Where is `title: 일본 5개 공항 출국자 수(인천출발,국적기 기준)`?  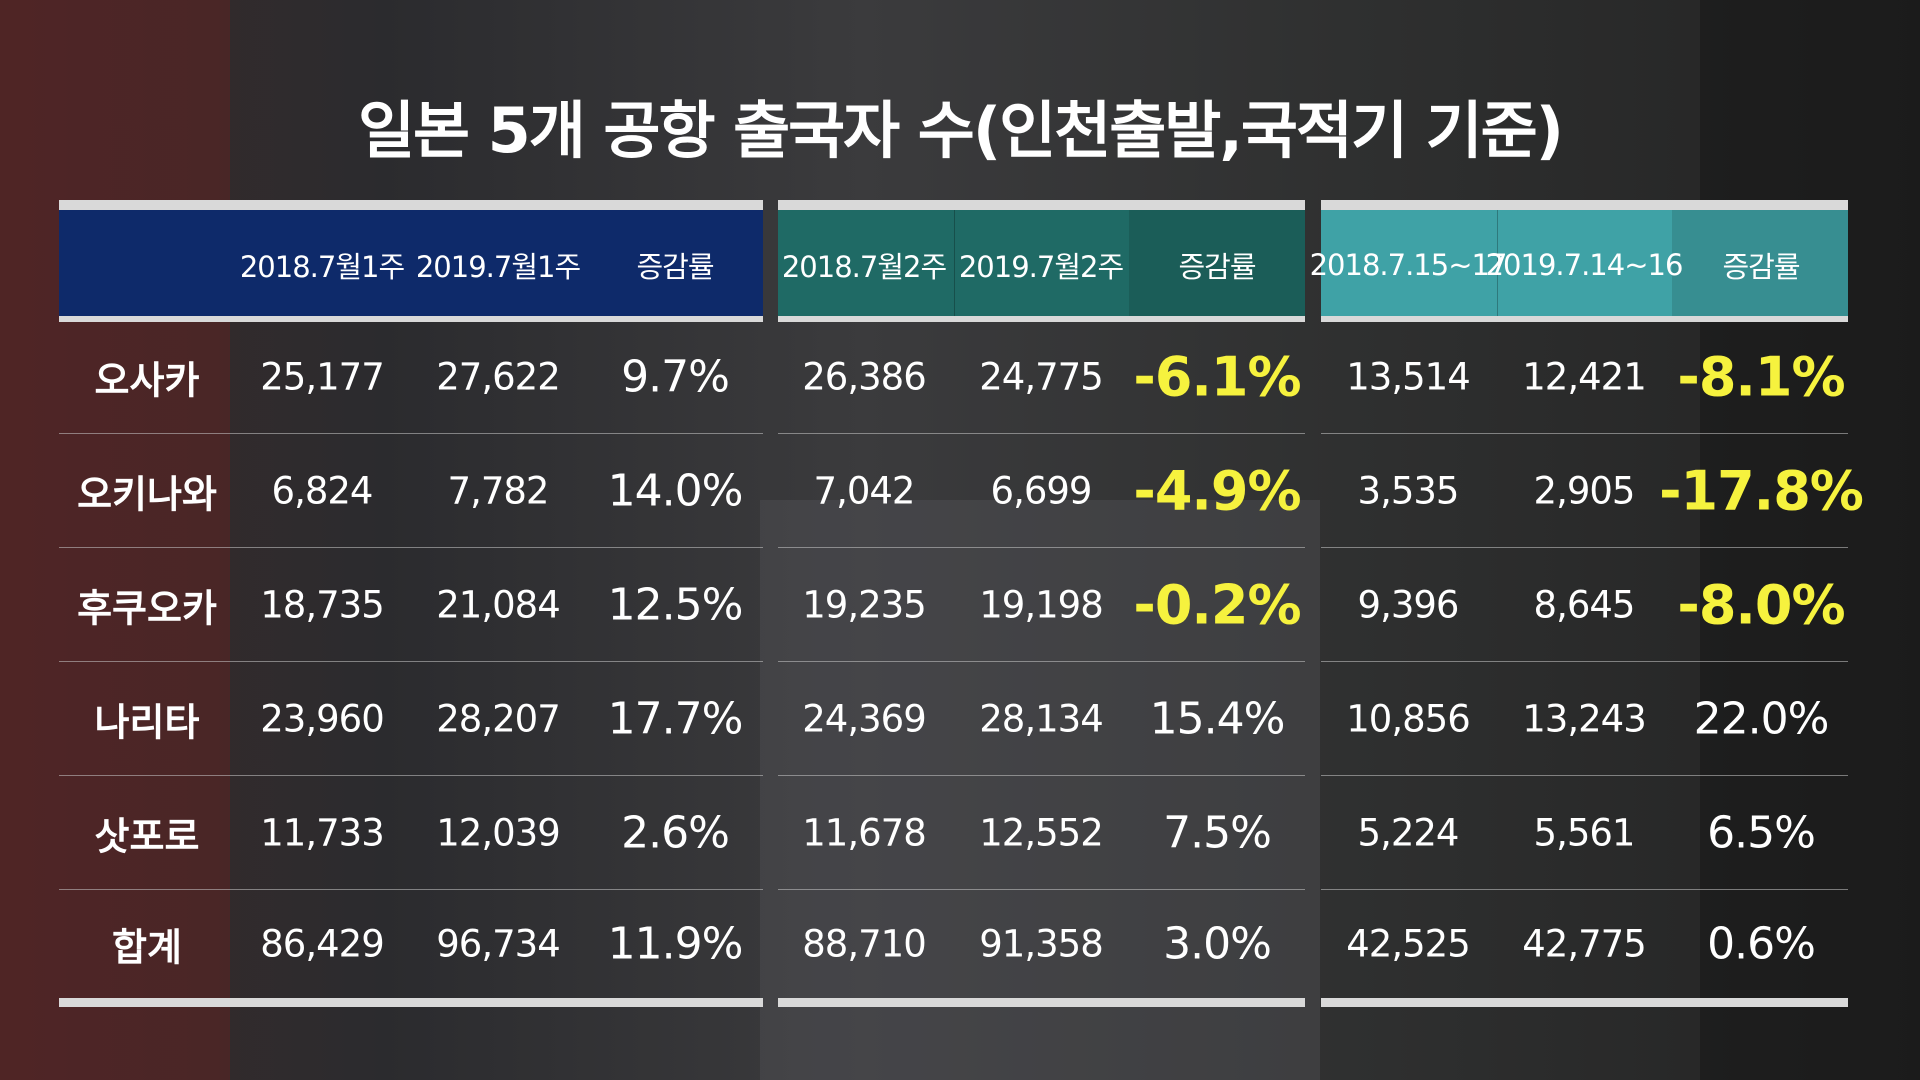
title: 일본 5개 공항 출국자 수(인천출발,국적기 기준) is located at coordinates (960, 130).